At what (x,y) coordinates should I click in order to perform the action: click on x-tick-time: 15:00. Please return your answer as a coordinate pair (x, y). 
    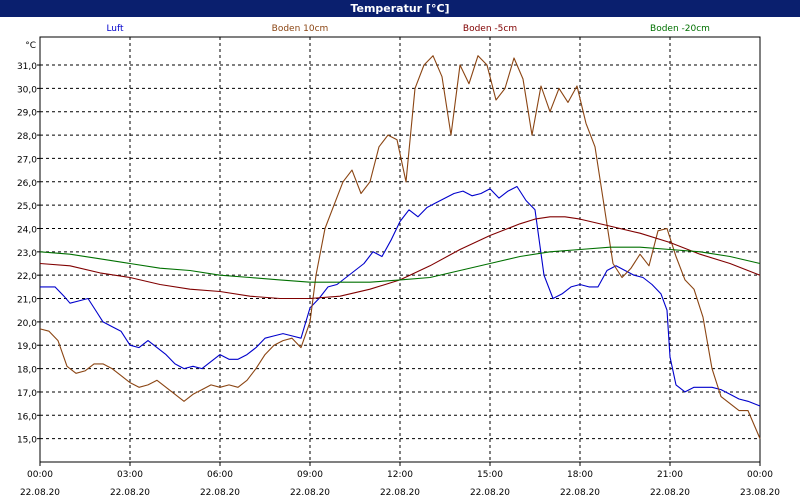
    Looking at the image, I should click on (490, 475).